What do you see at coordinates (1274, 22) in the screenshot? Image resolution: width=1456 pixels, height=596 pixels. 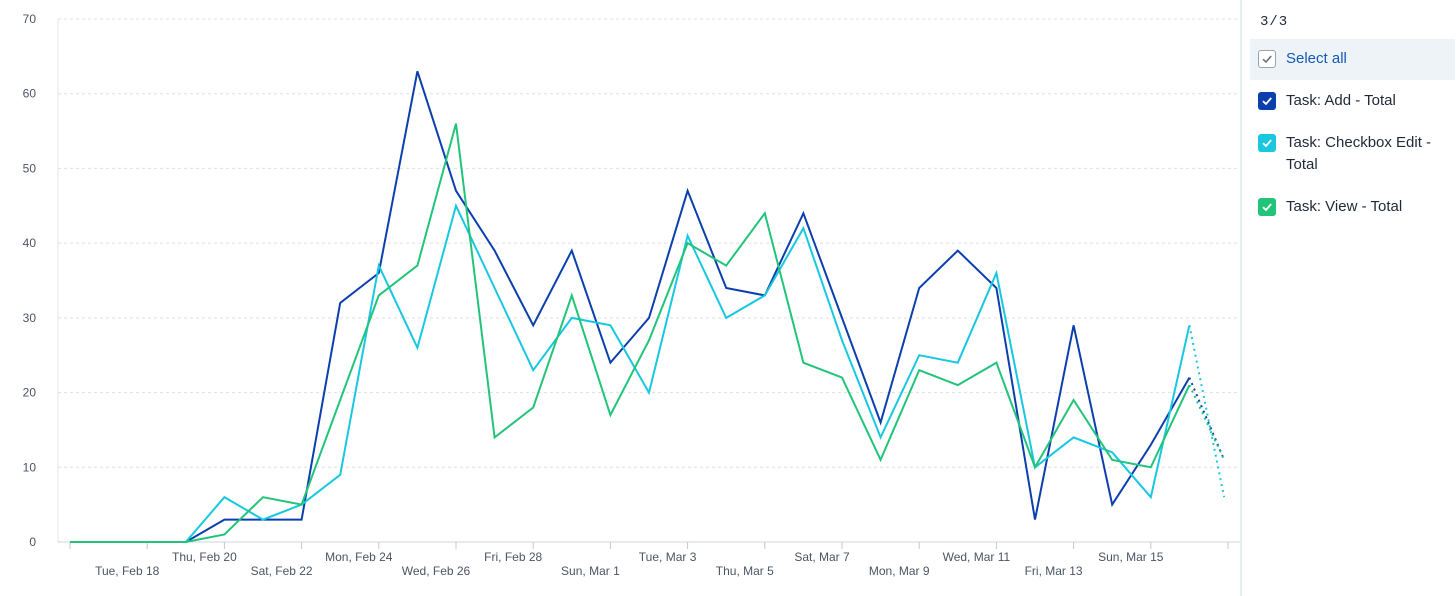 I see `legend-count: 3/3` at bounding box center [1274, 22].